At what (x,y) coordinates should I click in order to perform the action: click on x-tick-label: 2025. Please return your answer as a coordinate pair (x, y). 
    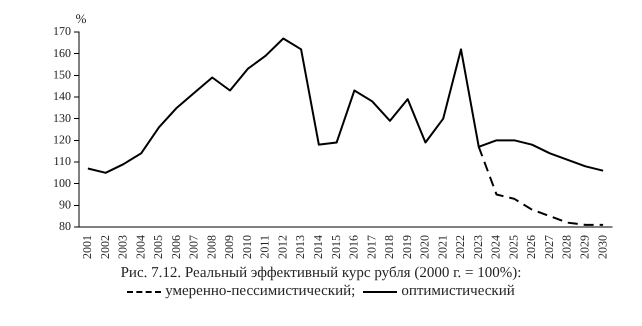
    Looking at the image, I should click on (513, 247).